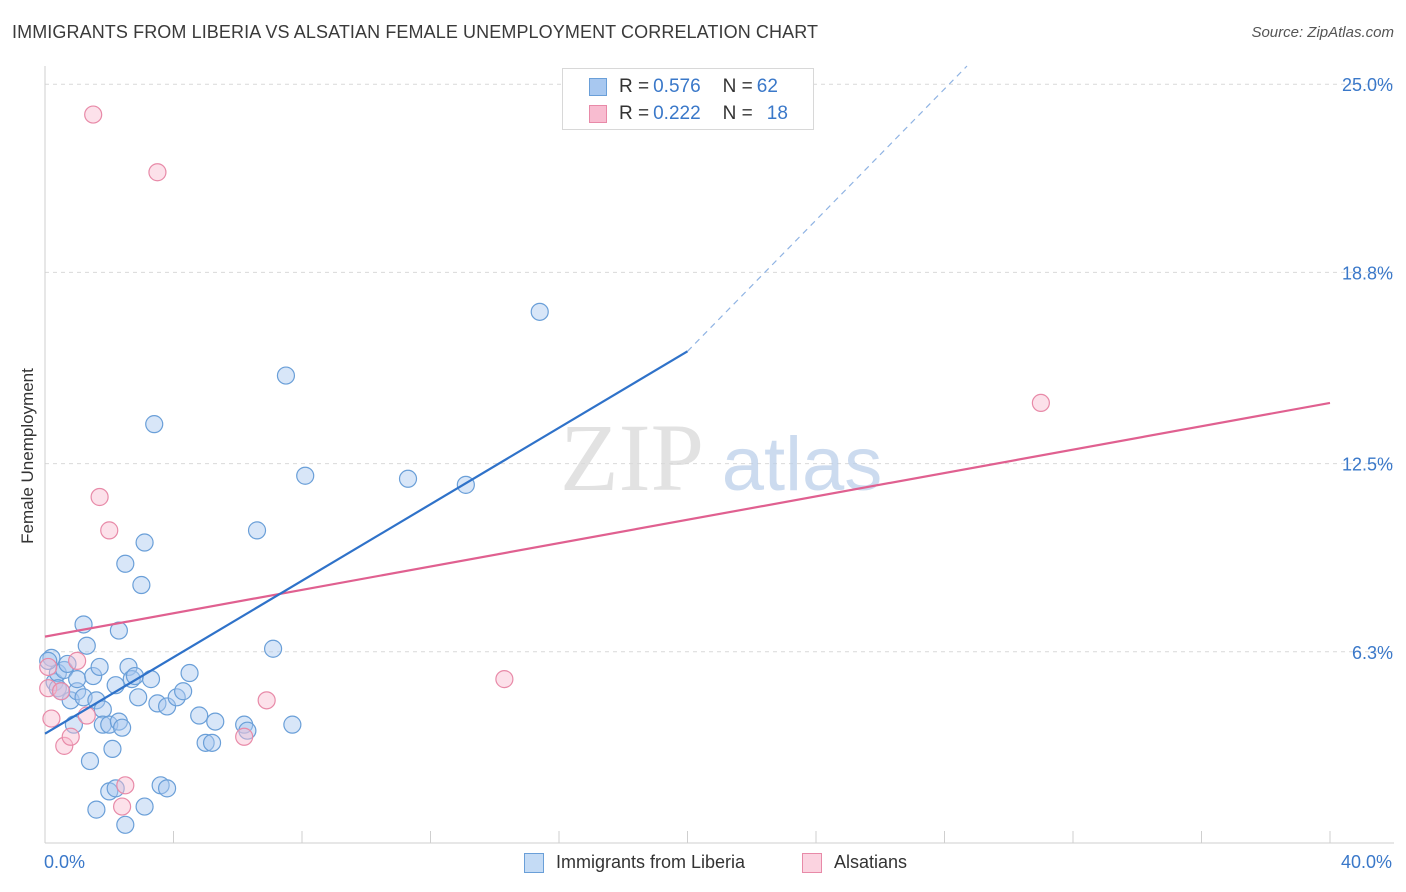 This screenshot has width=1406, height=892. Describe the element at coordinates (1367, 369) in the screenshot. I see `y-tick-labels: 6.3% 12.5% 18.8% 25.0%` at that location.